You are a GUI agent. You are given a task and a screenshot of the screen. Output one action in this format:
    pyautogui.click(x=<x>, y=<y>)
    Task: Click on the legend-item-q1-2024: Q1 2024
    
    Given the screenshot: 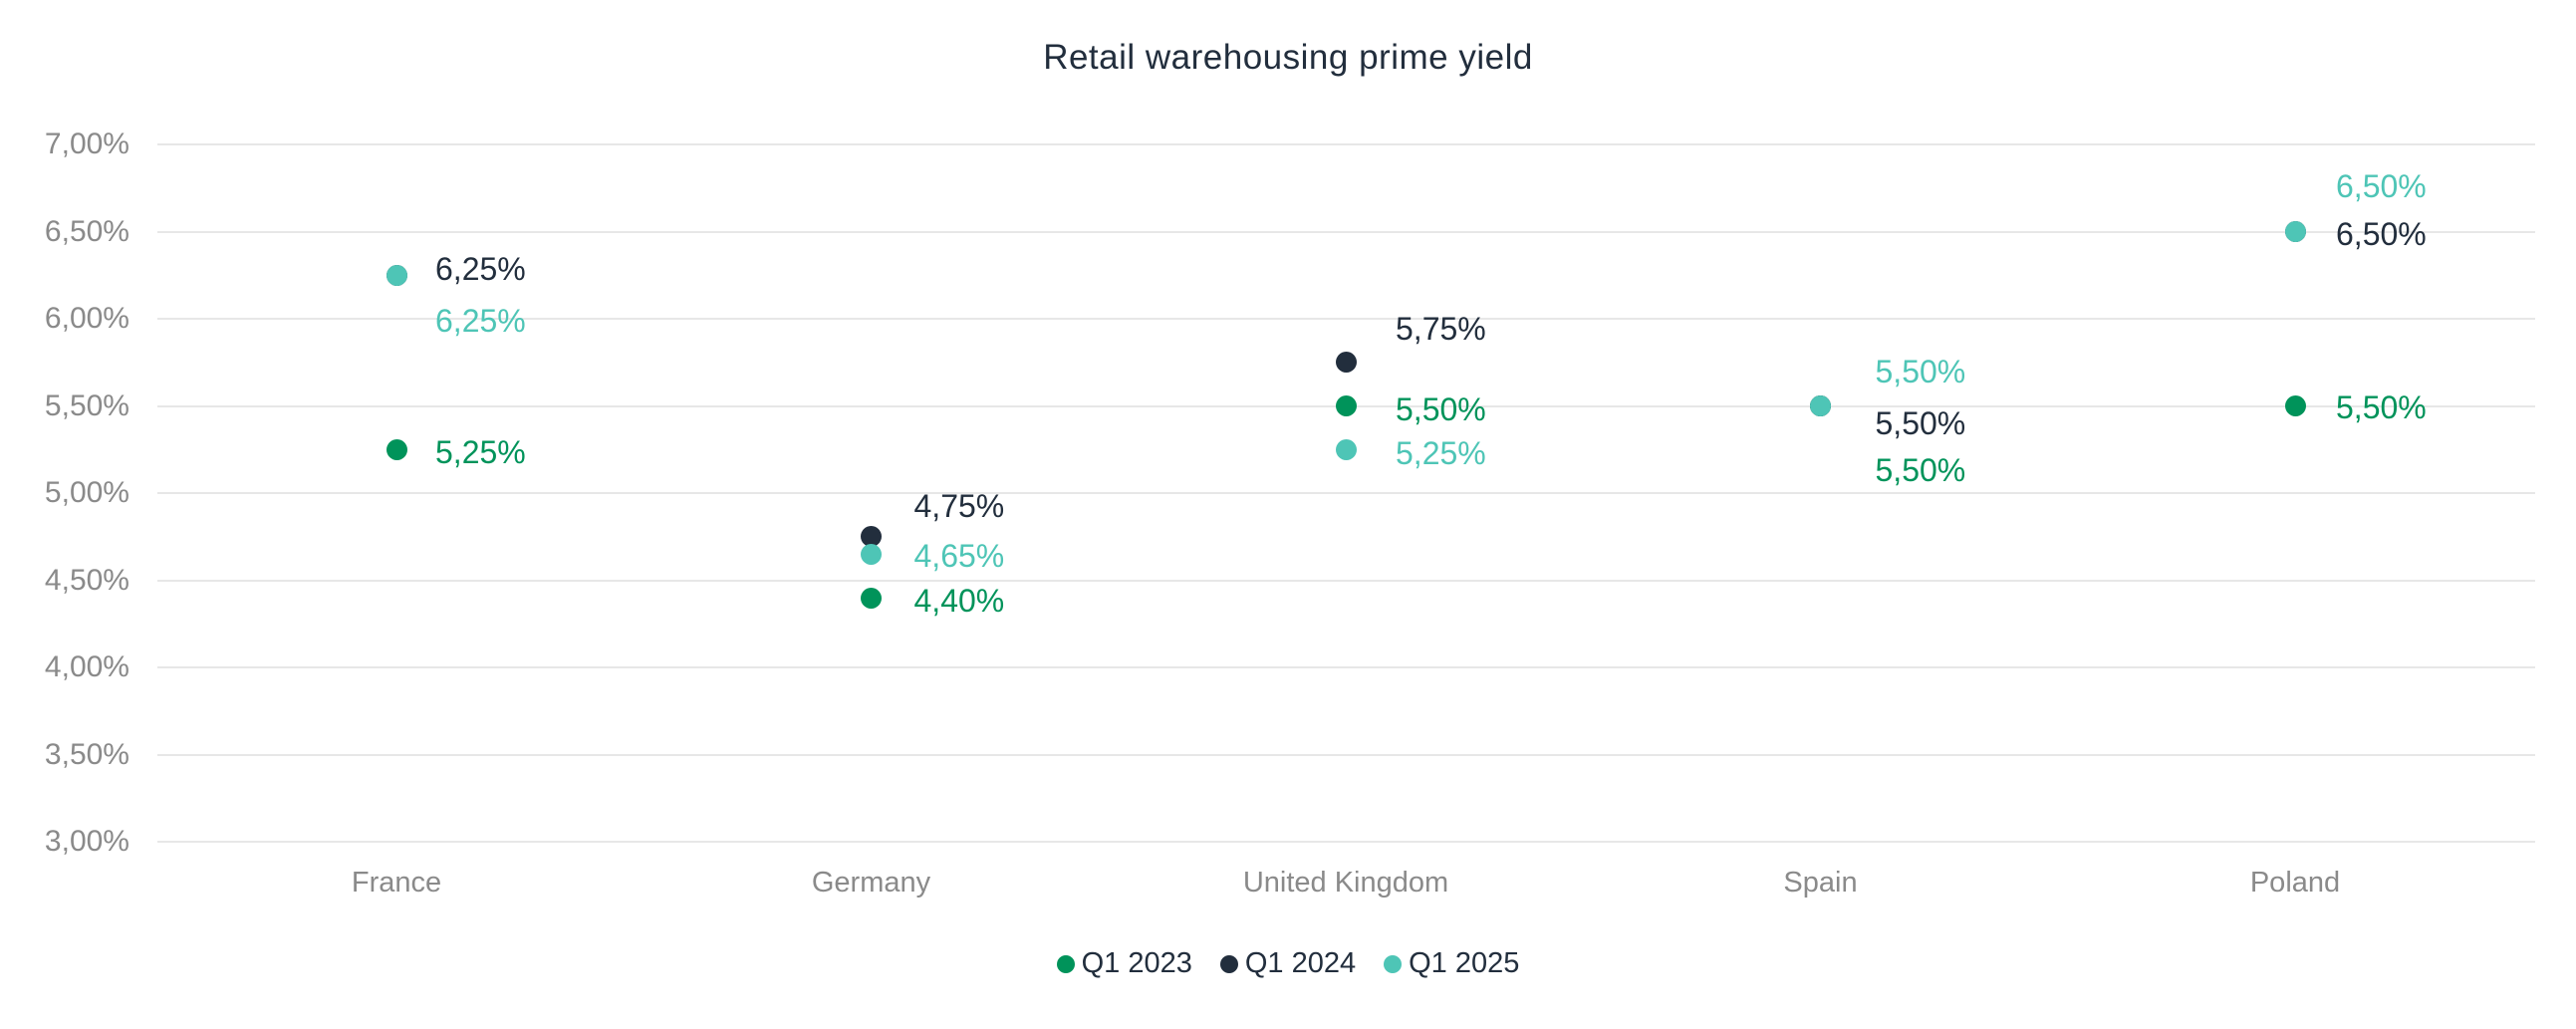 What is the action you would take?
    pyautogui.click(x=1288, y=963)
    